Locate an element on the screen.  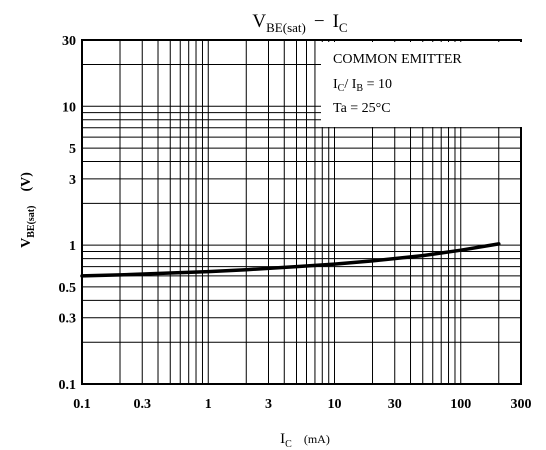
series-layer is located at coordinates (290, 260).